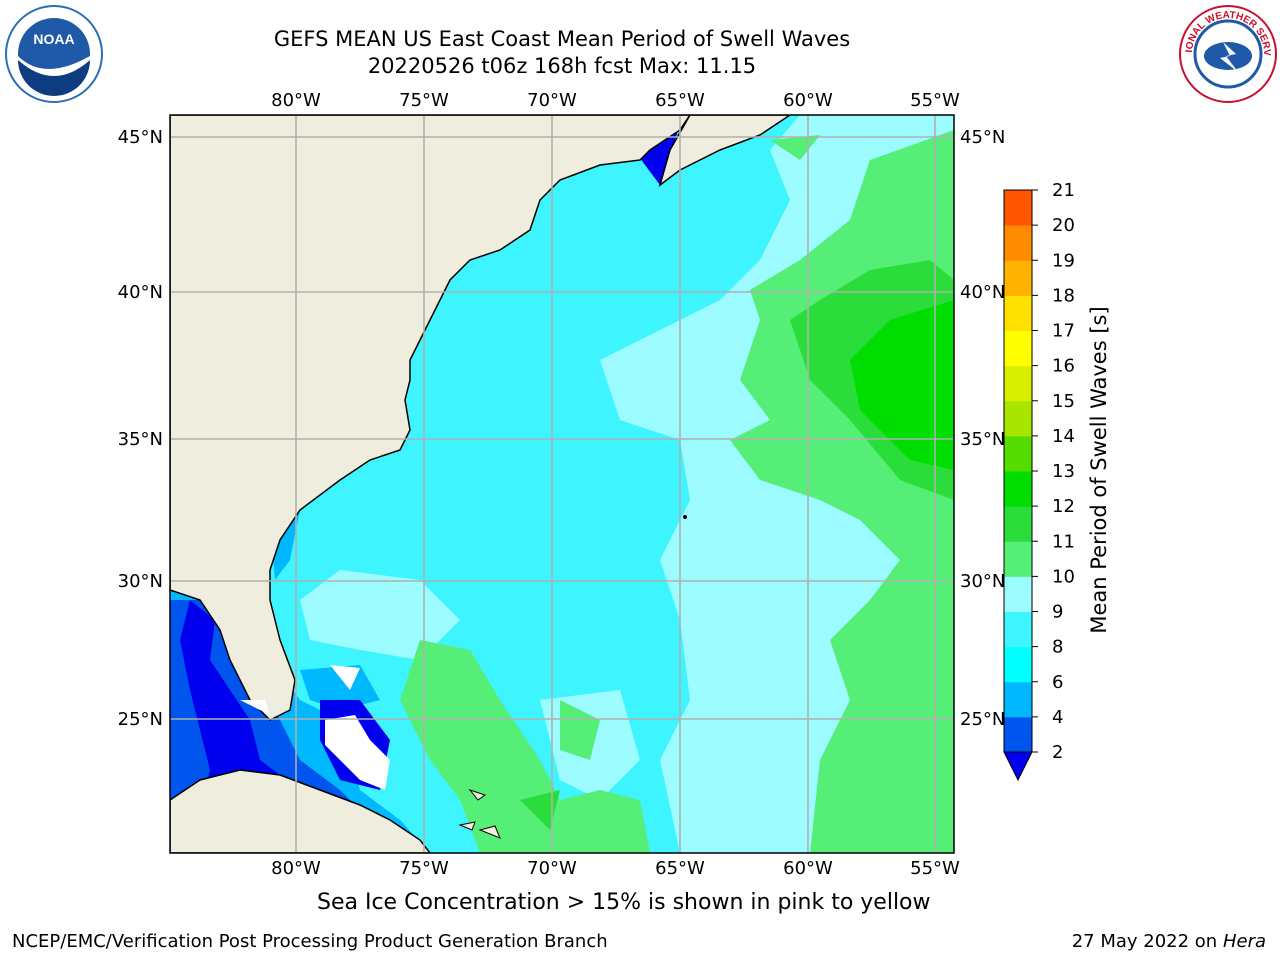 The image size is (1280, 960). What do you see at coordinates (53, 39) in the screenshot?
I see `noaa-logo-text: NOAA` at bounding box center [53, 39].